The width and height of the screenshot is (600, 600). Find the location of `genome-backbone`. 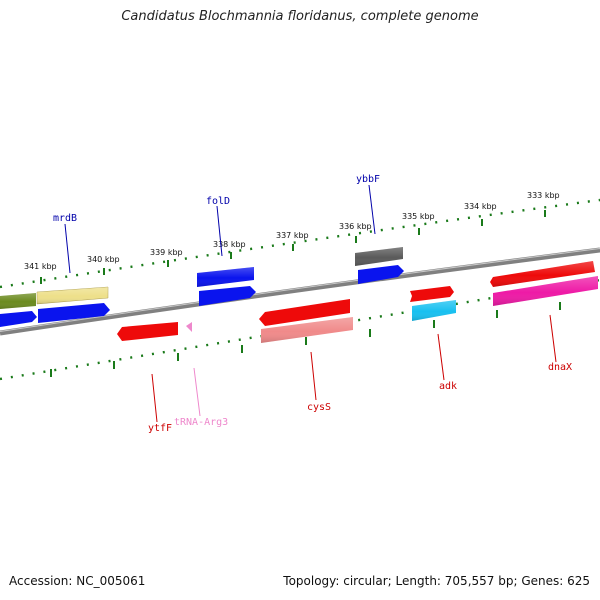

genome-backbone is located at coordinates (300, 291).